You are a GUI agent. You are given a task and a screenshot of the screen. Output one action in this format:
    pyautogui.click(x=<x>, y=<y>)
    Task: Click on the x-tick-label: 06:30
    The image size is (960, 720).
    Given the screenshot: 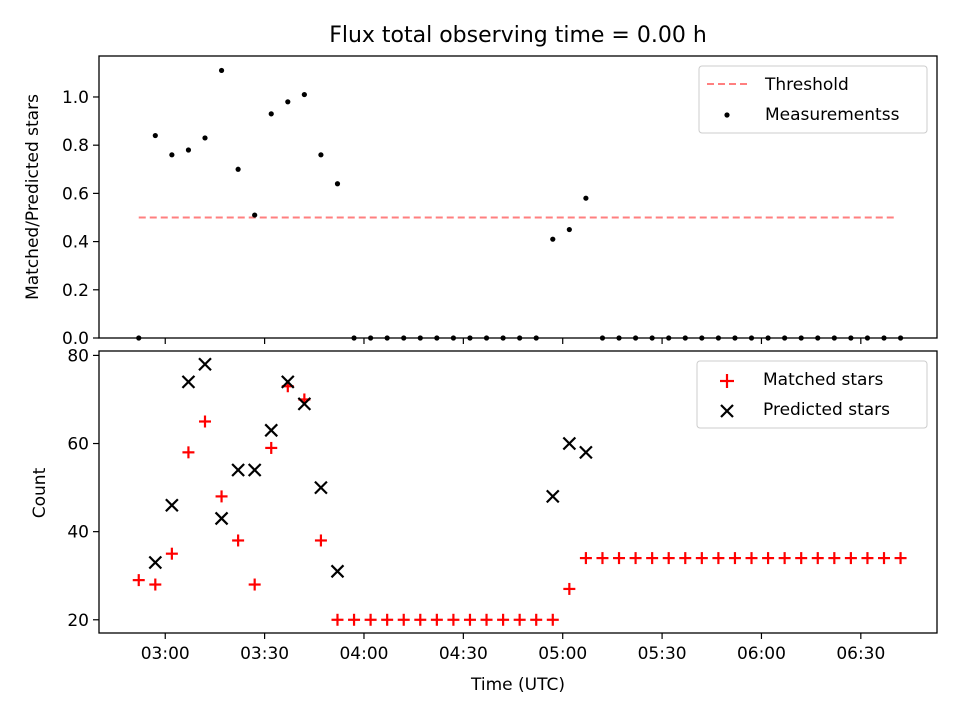 What is the action you would take?
    pyautogui.click(x=860, y=654)
    